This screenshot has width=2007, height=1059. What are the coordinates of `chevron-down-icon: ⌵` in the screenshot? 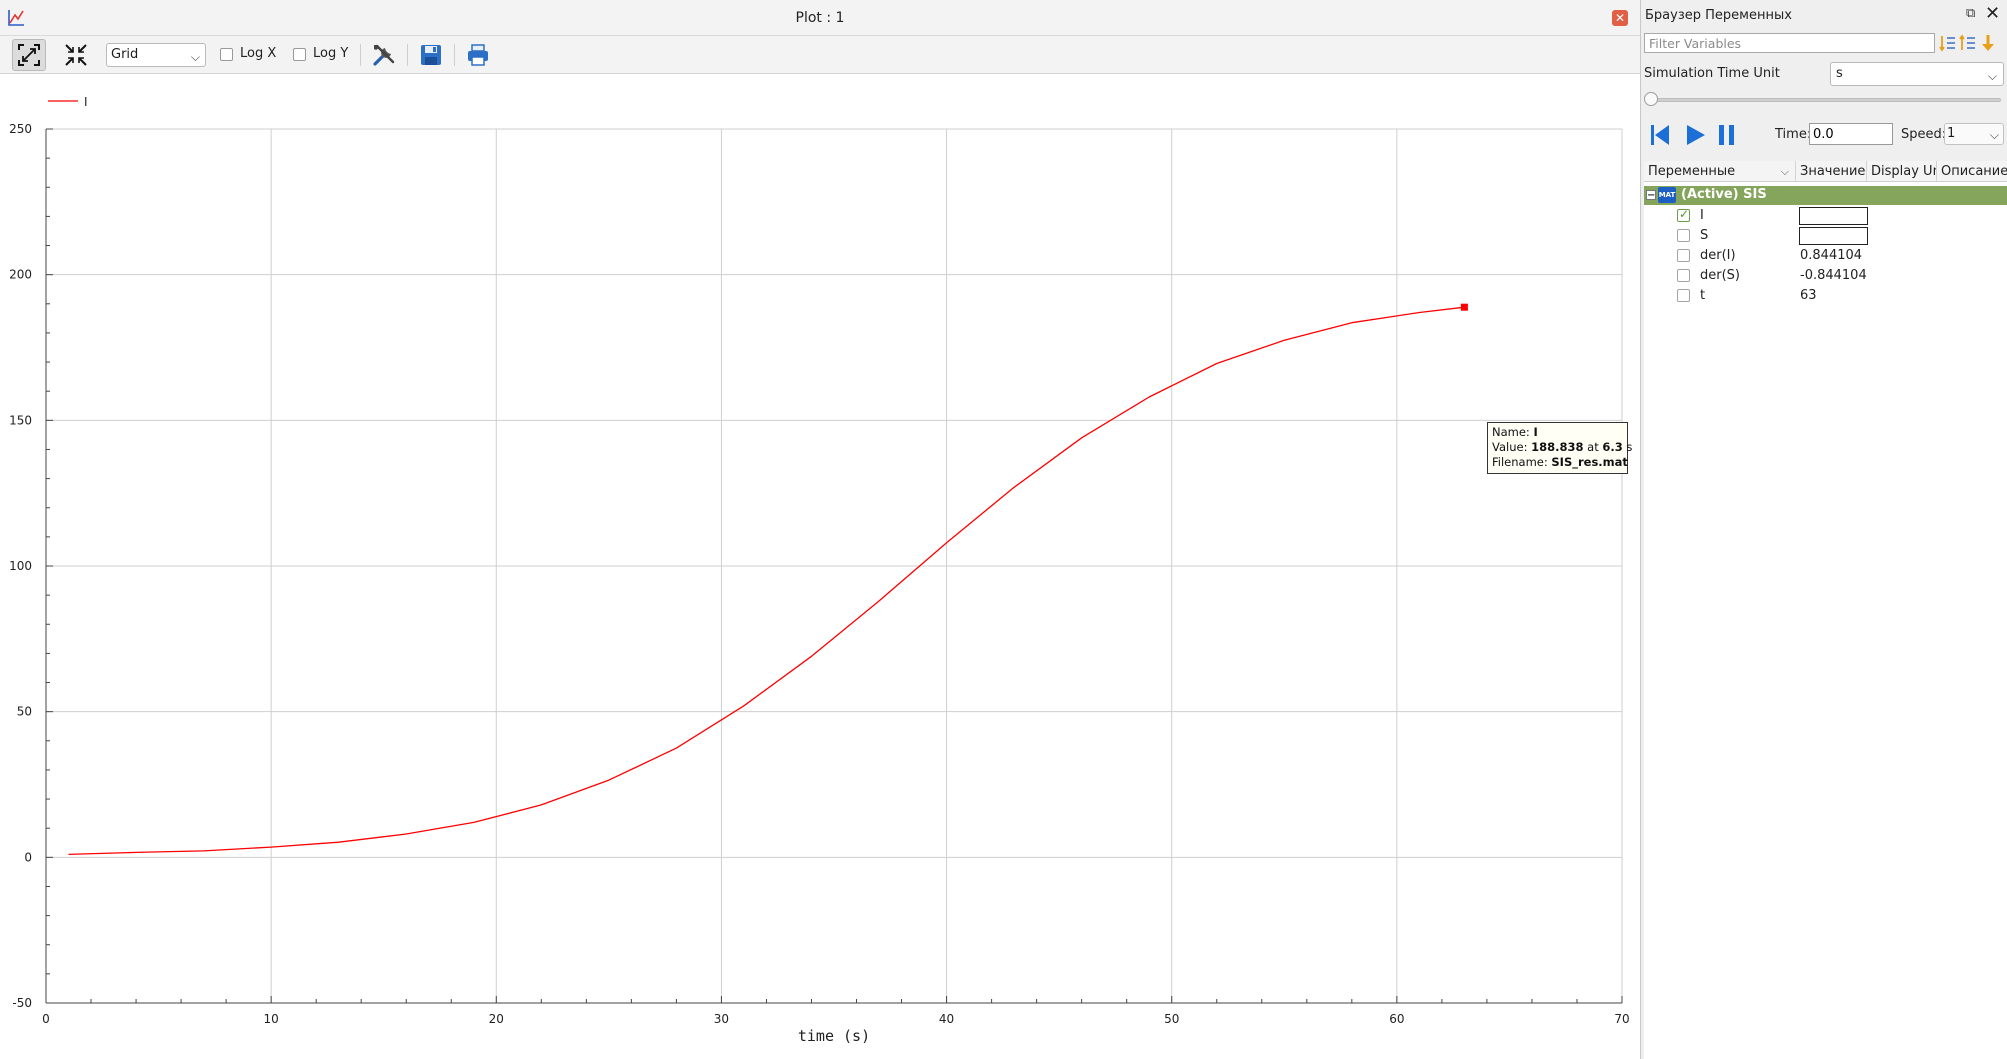 It's located at (1992, 76).